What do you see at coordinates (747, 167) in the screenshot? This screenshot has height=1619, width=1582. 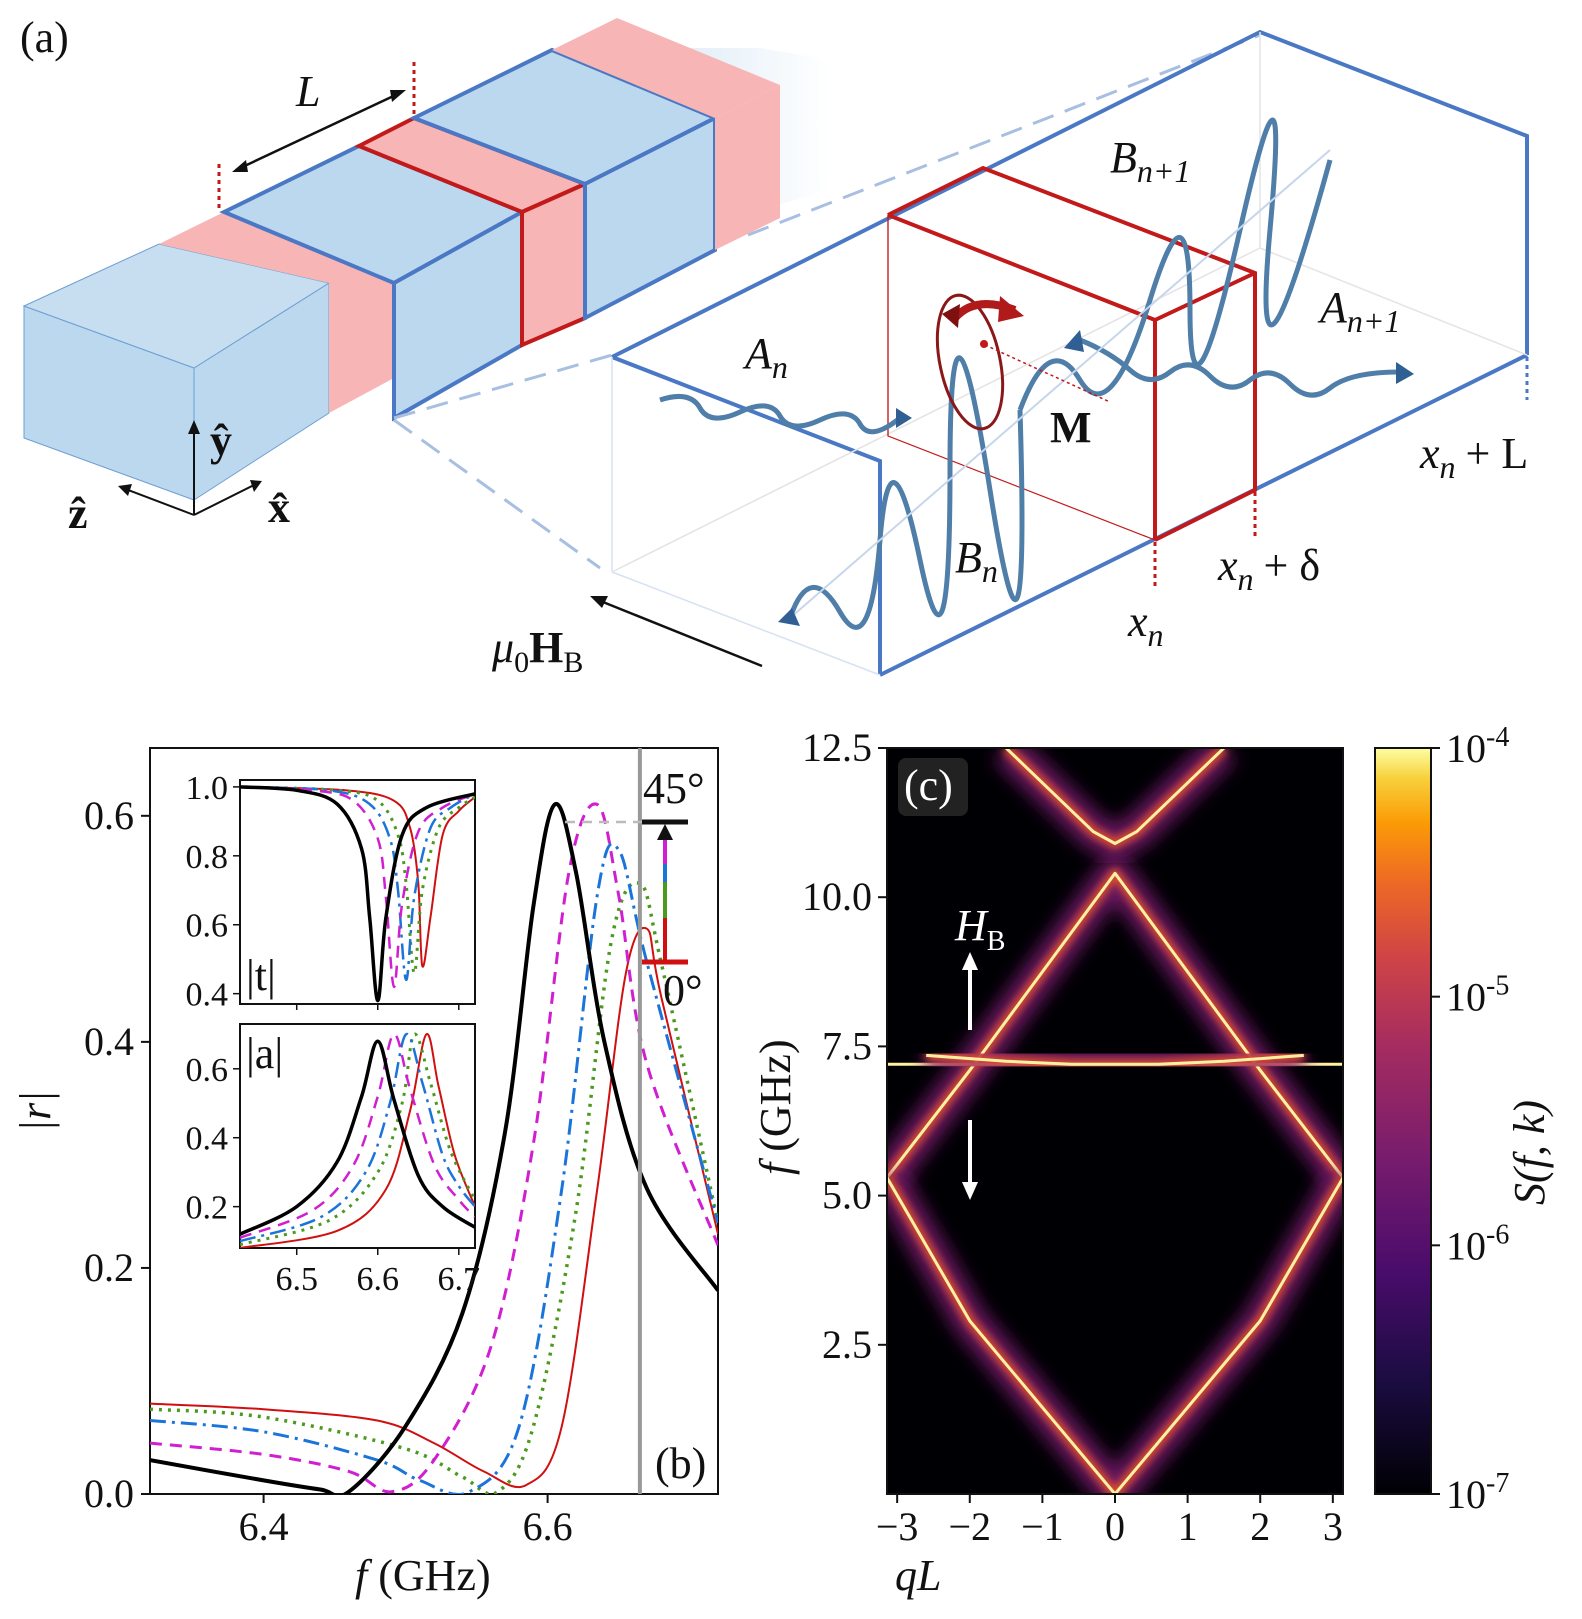 I see `layer-3-side` at bounding box center [747, 167].